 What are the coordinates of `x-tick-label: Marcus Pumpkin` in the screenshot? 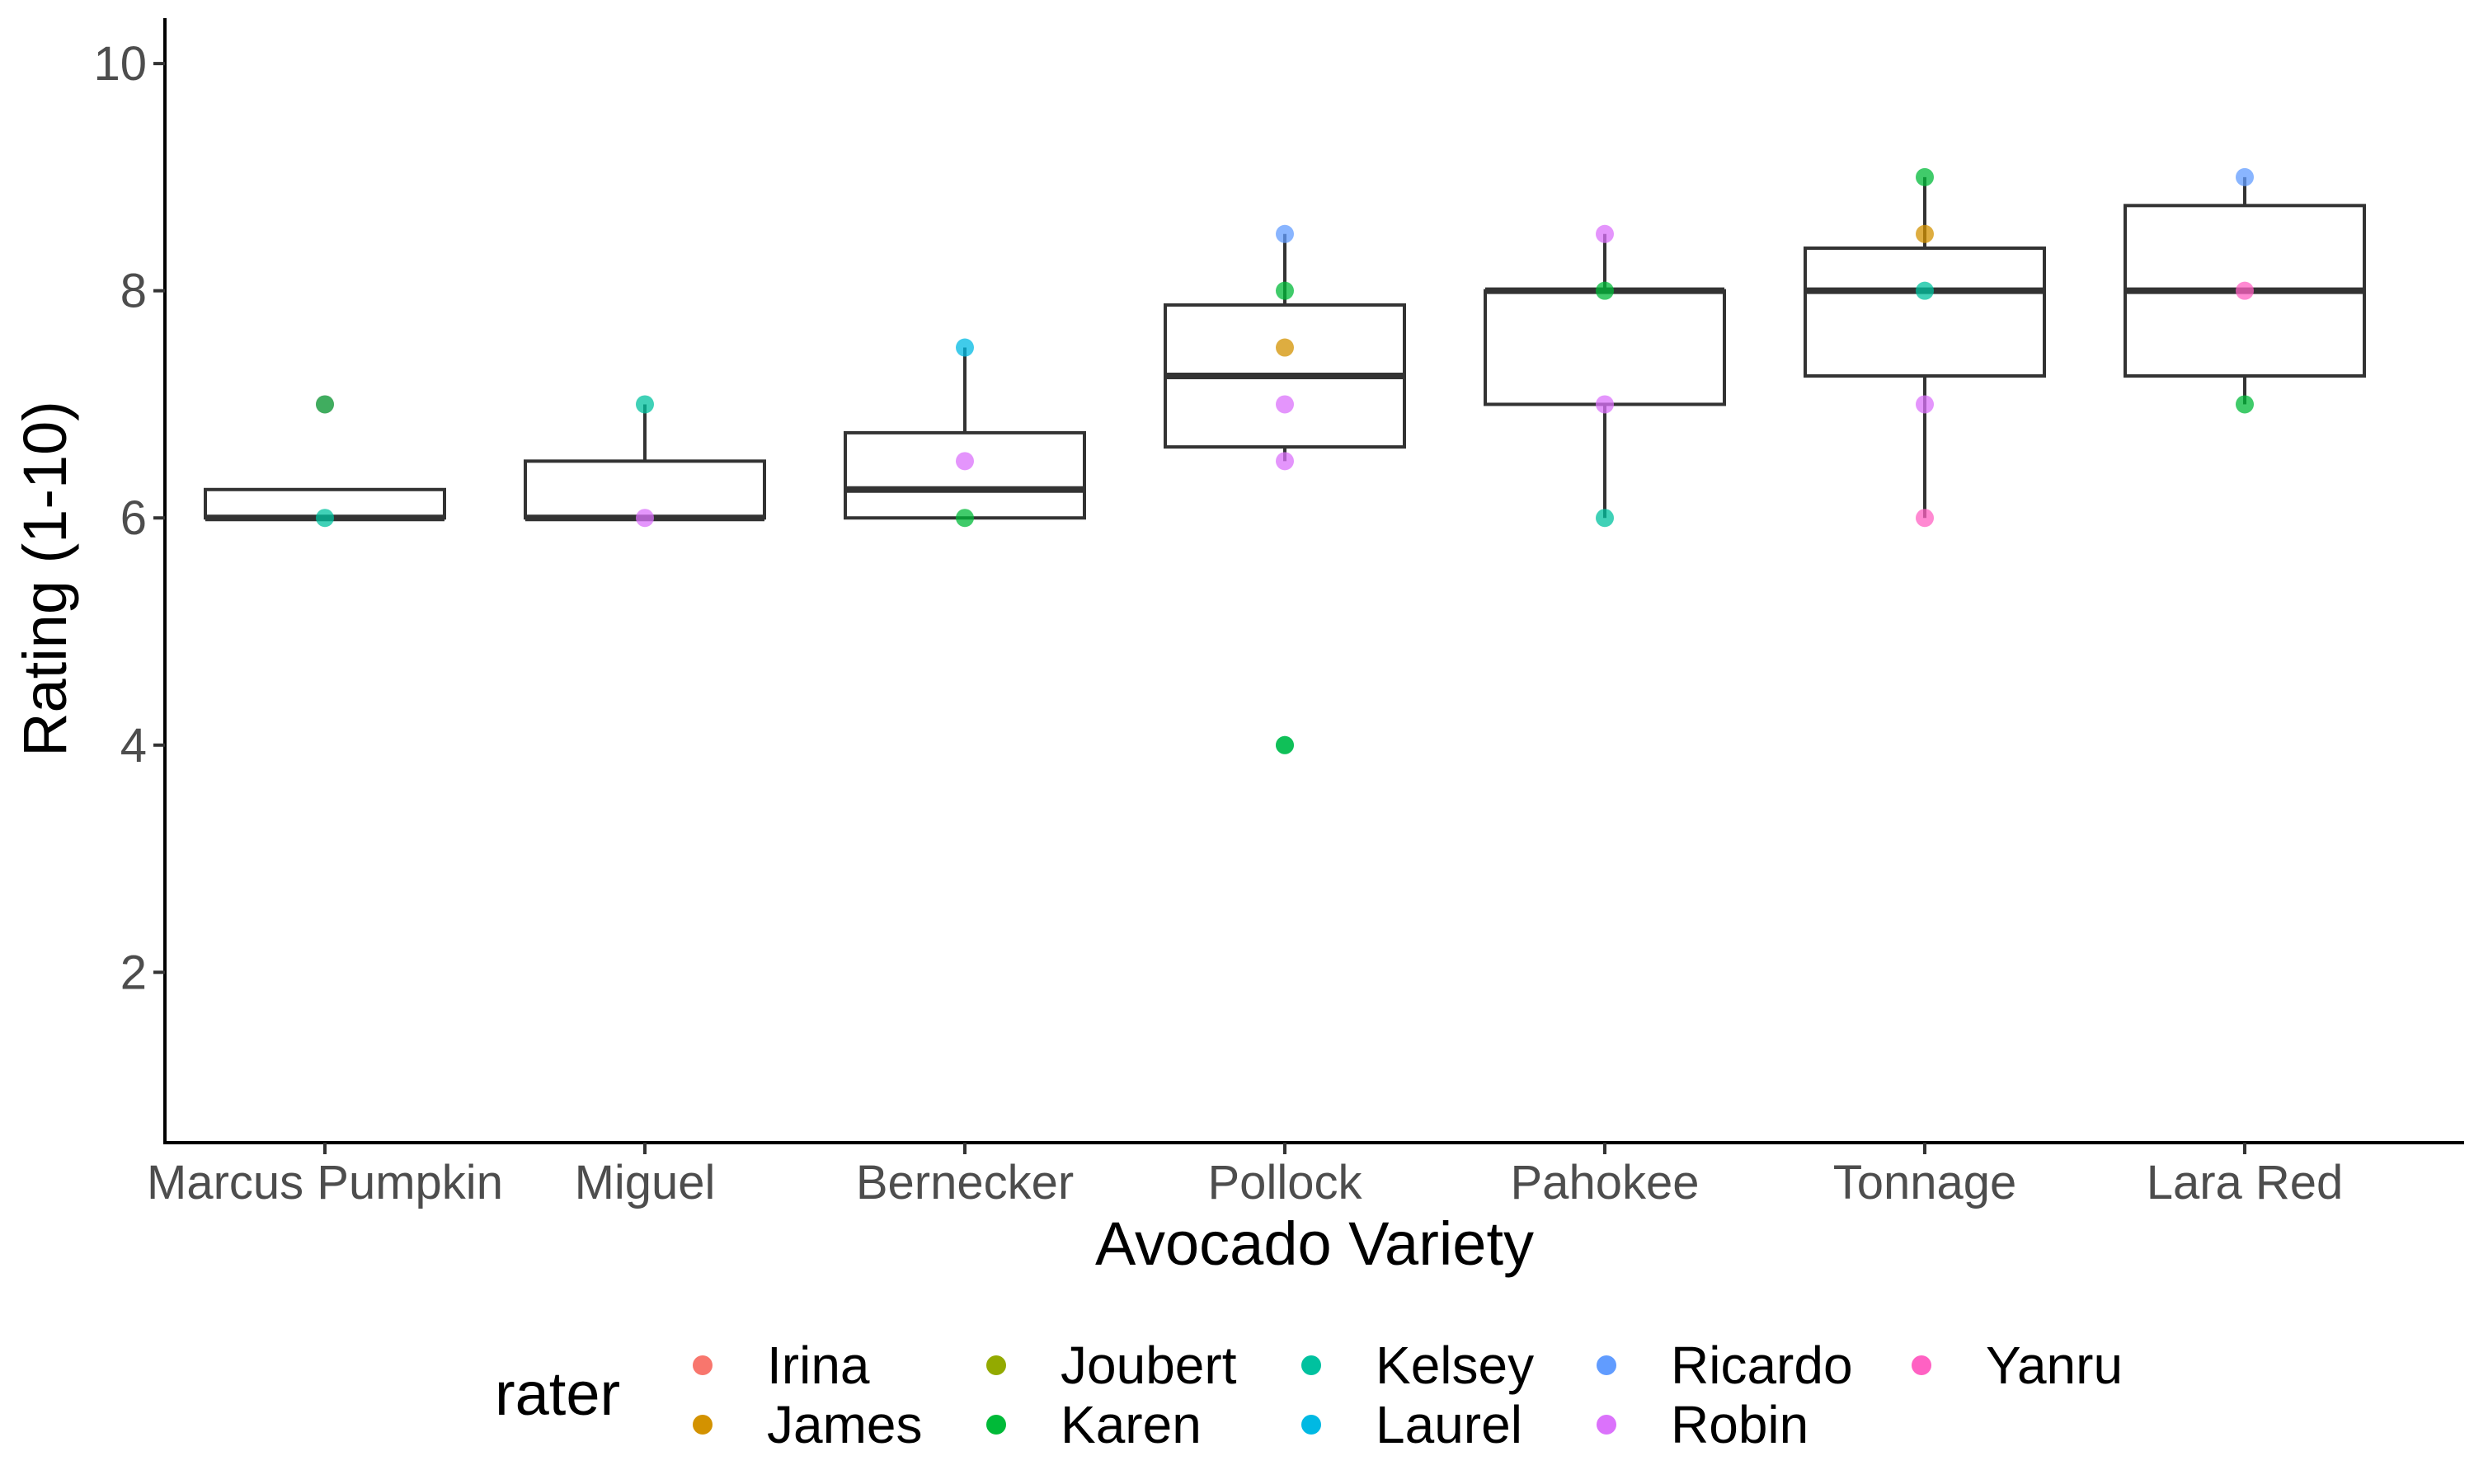 It's located at (325, 1182).